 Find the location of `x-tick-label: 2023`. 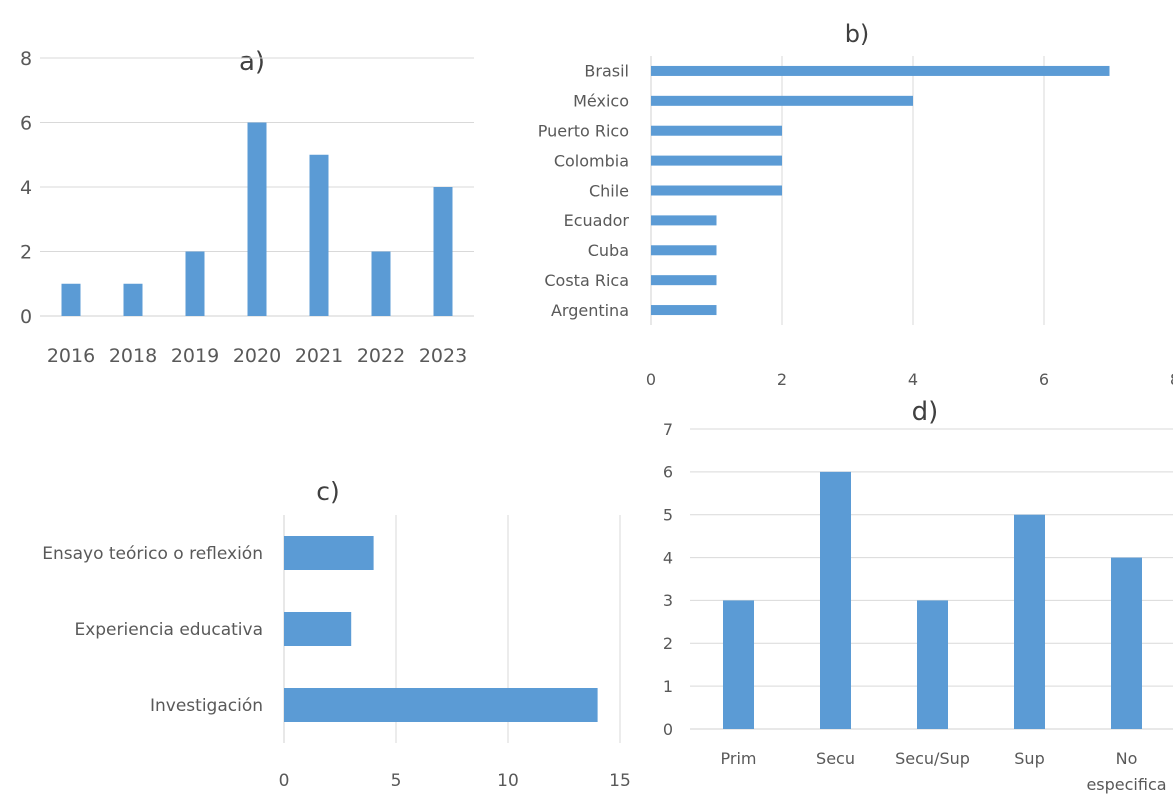

x-tick-label: 2023 is located at coordinates (443, 356).